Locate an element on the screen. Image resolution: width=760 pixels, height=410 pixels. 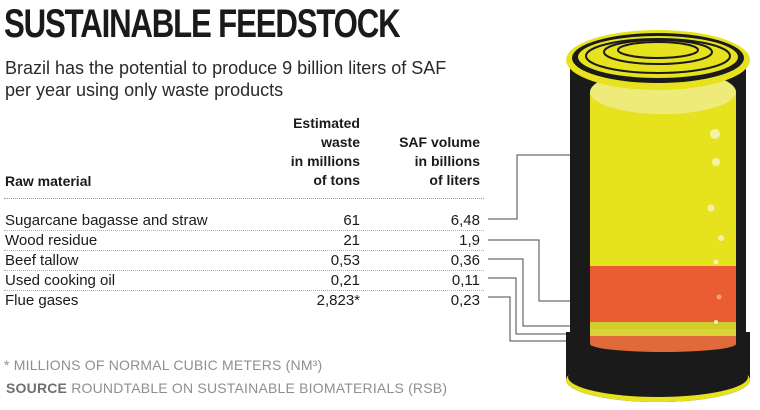
waste-header-line: of tons is located at coordinates (336, 180).